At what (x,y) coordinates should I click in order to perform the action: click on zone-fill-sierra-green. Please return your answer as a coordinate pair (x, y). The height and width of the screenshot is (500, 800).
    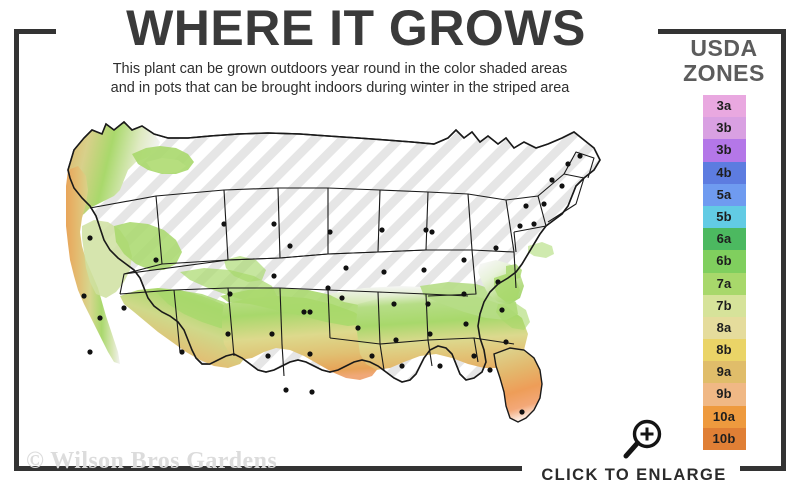
    Looking at the image, I should click on (148, 246).